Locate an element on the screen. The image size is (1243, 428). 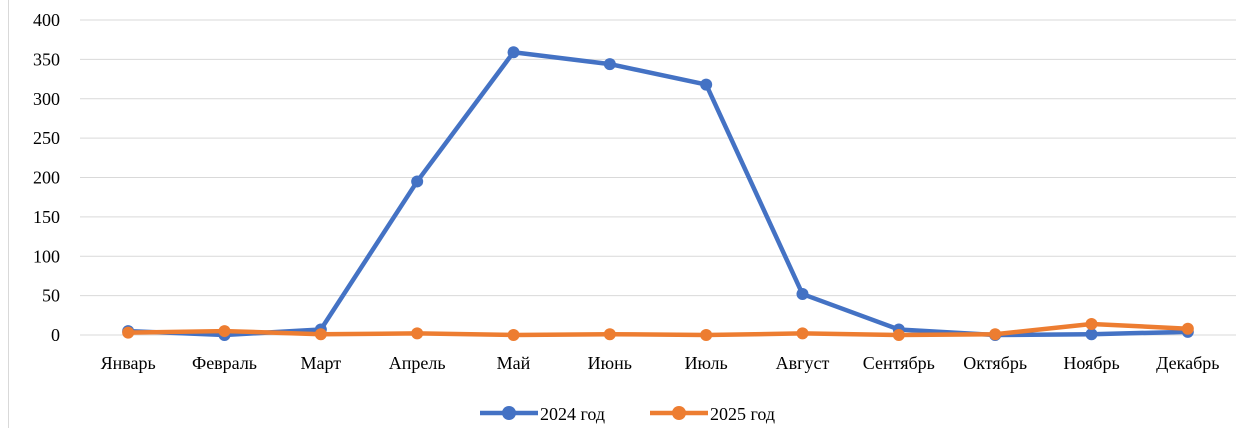
x-tick-label: Июль is located at coordinates (706, 363).